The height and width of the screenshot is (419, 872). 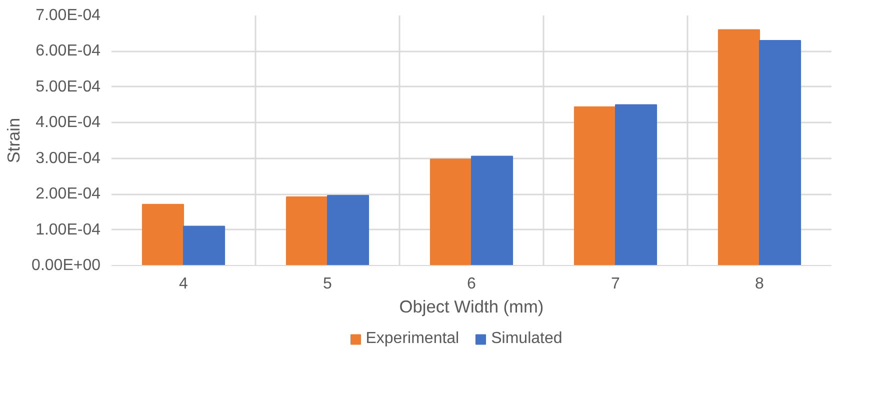 I want to click on y-tick-label: 7.00E-04, so click(x=68, y=15).